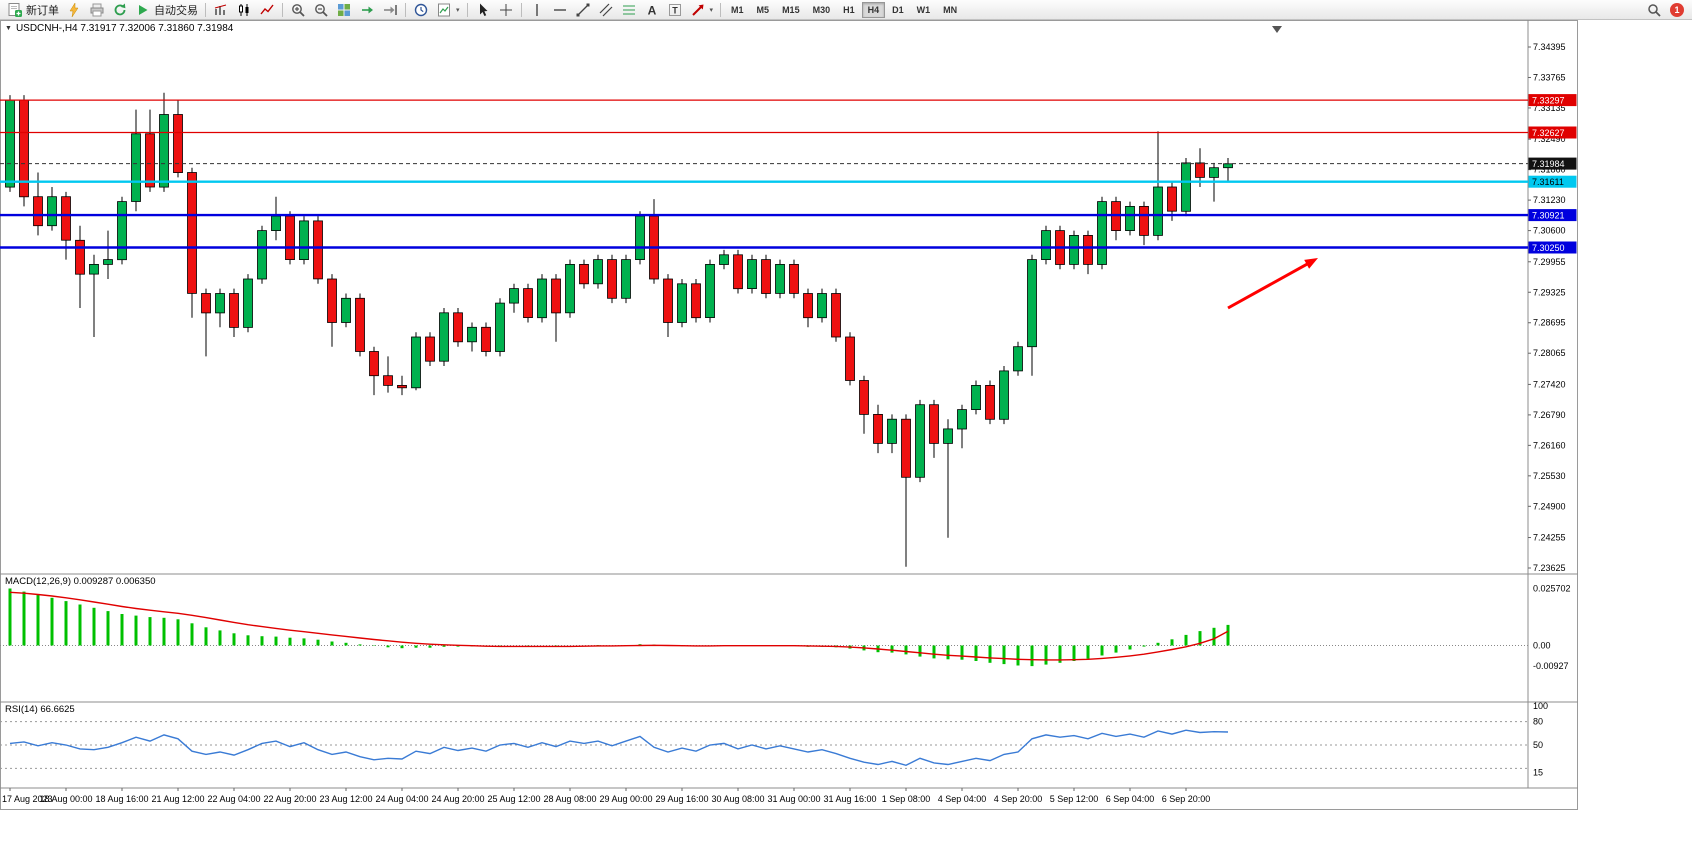 The width and height of the screenshot is (1692, 850). I want to click on svg-text: 7.27420, so click(1549, 384).